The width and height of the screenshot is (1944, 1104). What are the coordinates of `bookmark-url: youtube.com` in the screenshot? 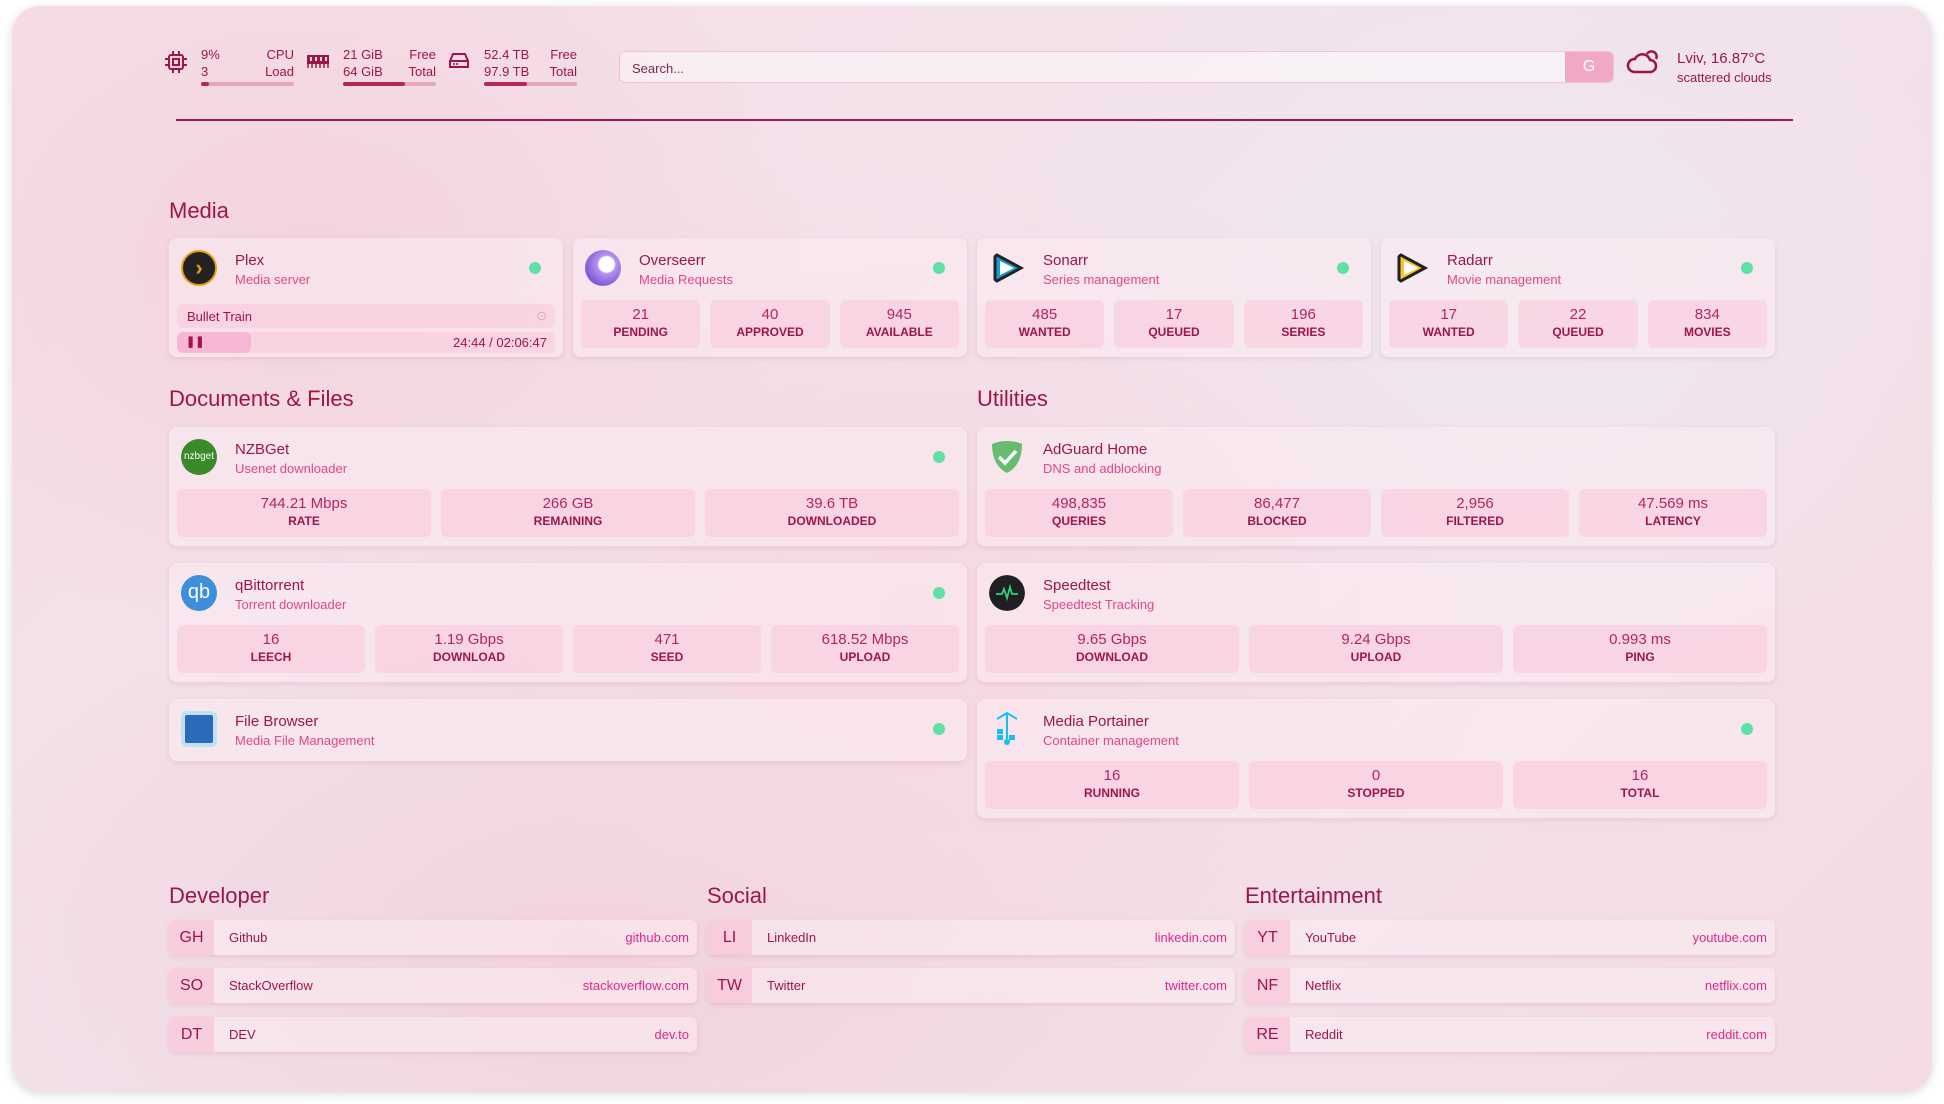 It's located at (1729, 937).